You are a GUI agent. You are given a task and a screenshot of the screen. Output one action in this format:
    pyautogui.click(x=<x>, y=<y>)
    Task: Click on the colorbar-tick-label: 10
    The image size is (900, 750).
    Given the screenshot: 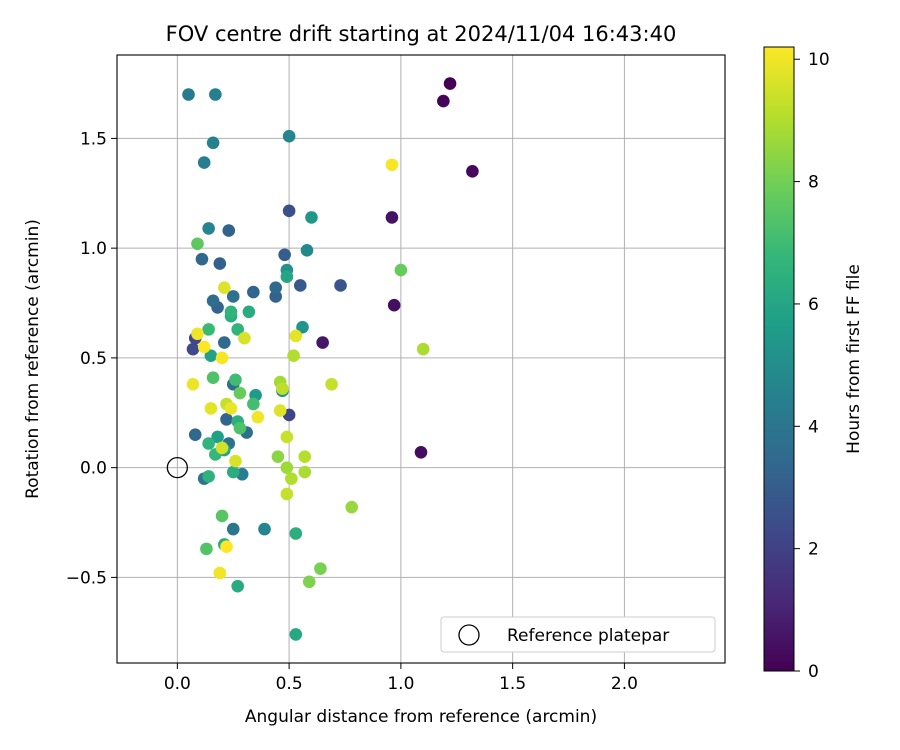 What is the action you would take?
    pyautogui.click(x=819, y=60)
    